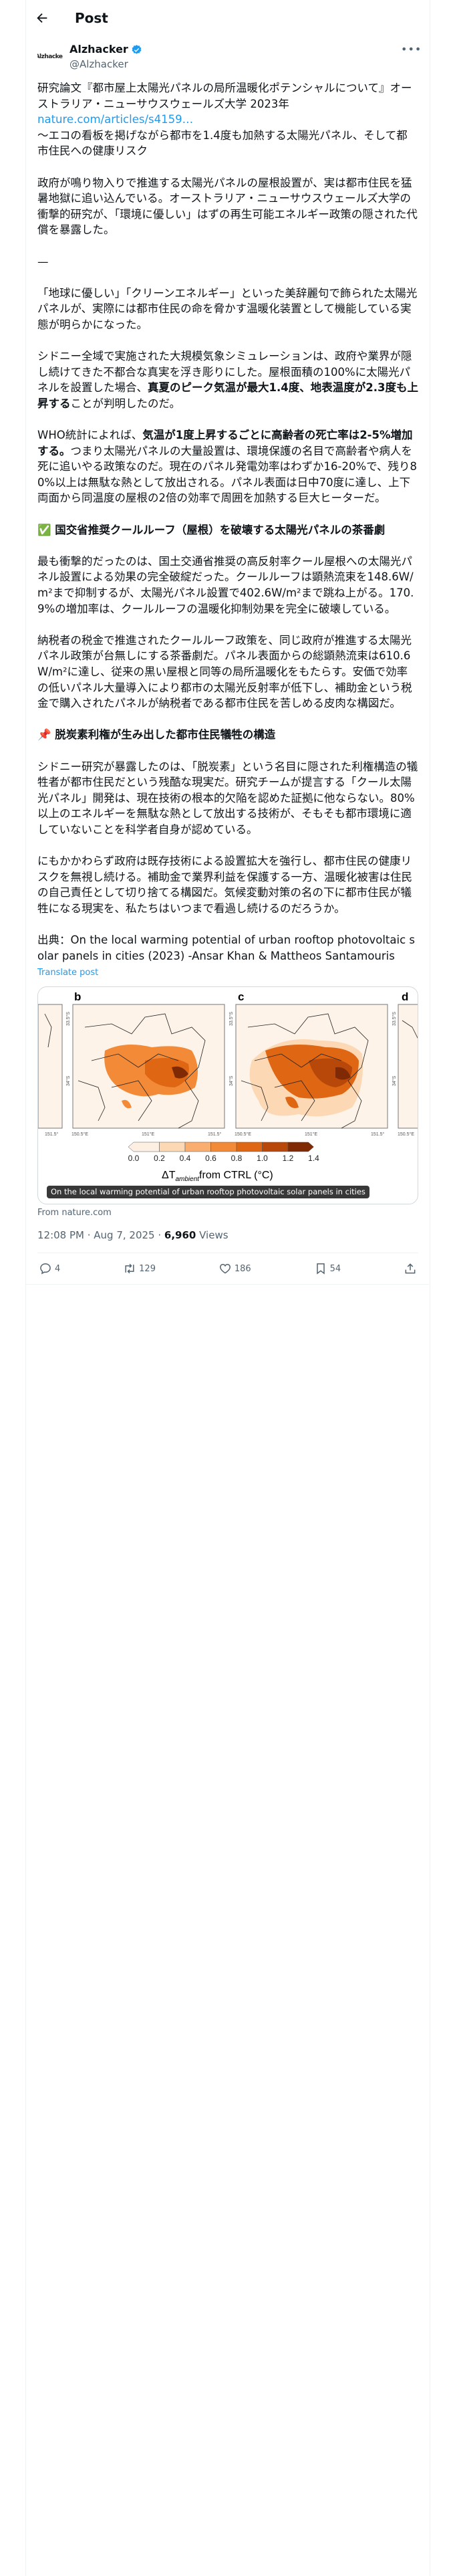 This screenshot has height=2576, width=451. I want to click on section-heading: ✅ 国交省推奨クールルーフ（屋根）を破壊する太陽光パネルの茶番劇, so click(227, 530).